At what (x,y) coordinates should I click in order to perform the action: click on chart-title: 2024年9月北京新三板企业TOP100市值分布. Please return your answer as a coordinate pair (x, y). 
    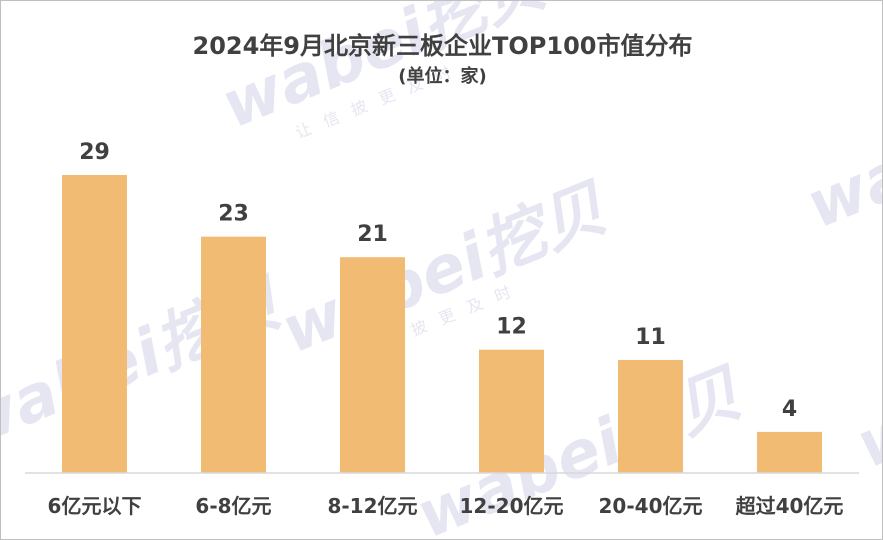
    Looking at the image, I should click on (442, 46).